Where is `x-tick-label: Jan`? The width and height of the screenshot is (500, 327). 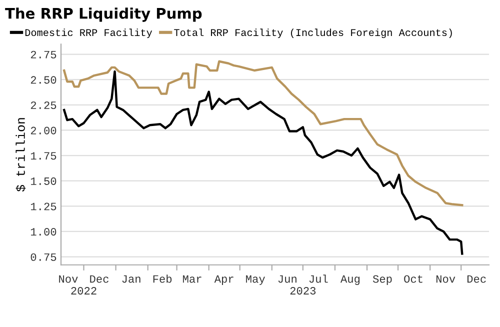
x-tick-label: Jan is located at coordinates (131, 279).